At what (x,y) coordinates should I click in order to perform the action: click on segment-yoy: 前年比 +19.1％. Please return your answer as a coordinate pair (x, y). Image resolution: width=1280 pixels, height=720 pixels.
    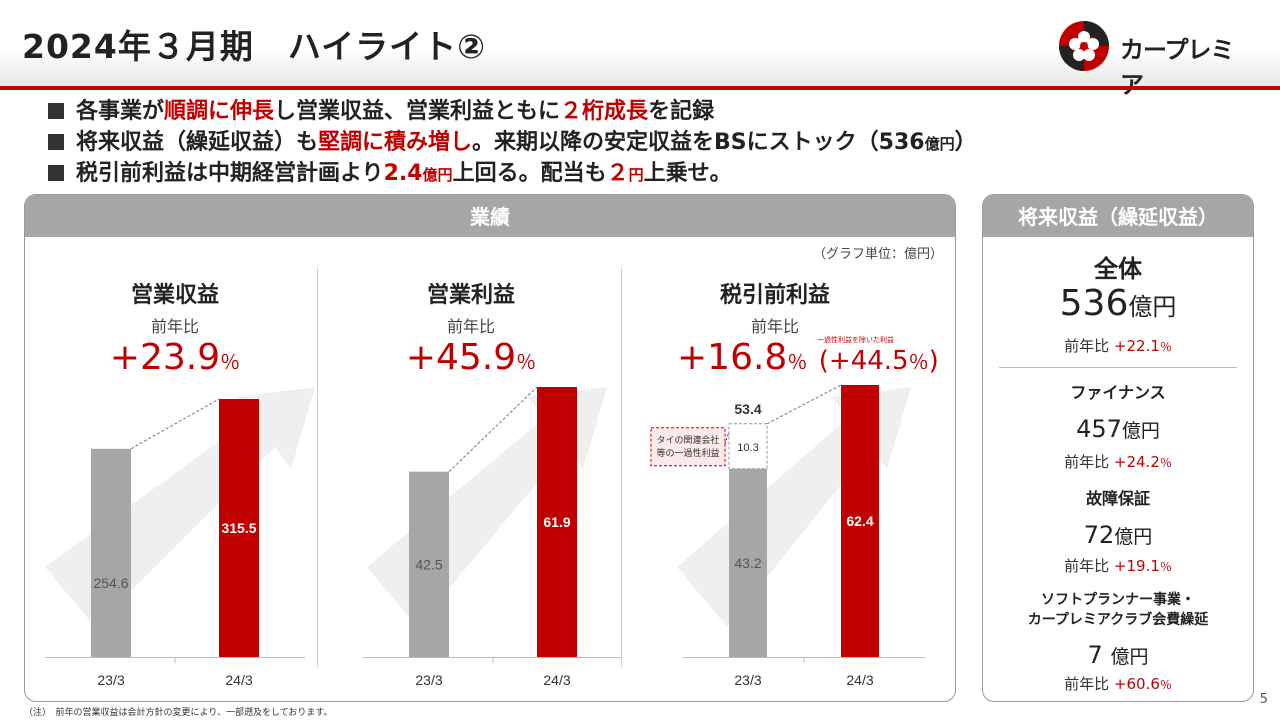
    Looking at the image, I should click on (1118, 565).